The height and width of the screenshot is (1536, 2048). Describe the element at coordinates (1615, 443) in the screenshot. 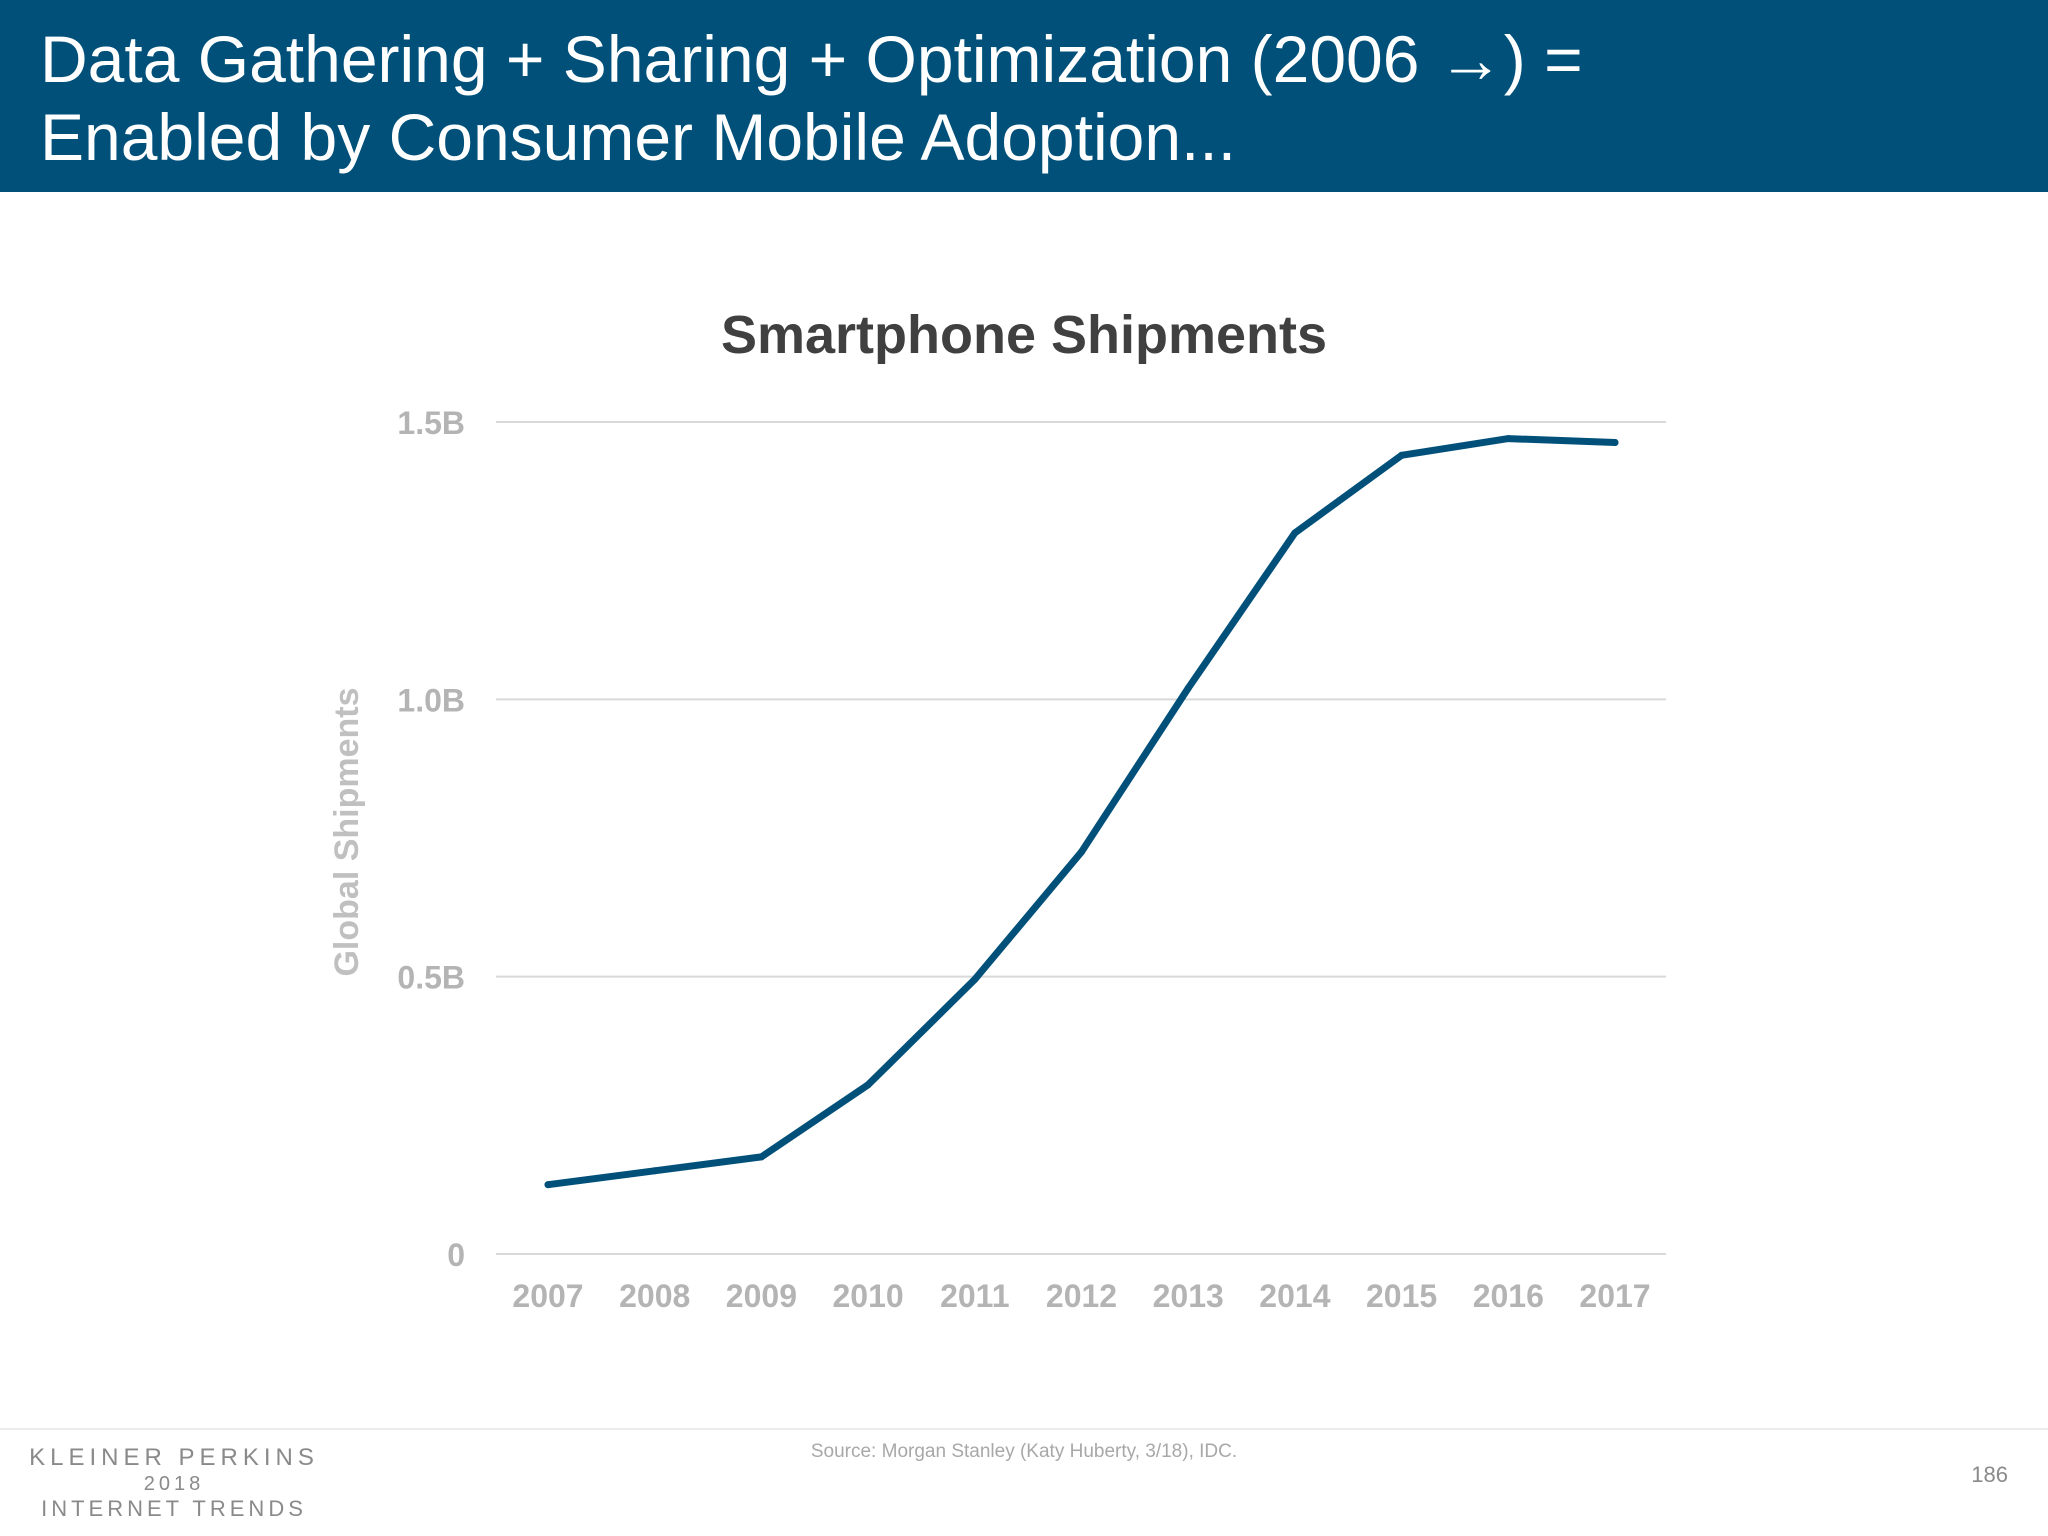

I see `data-point-2017` at that location.